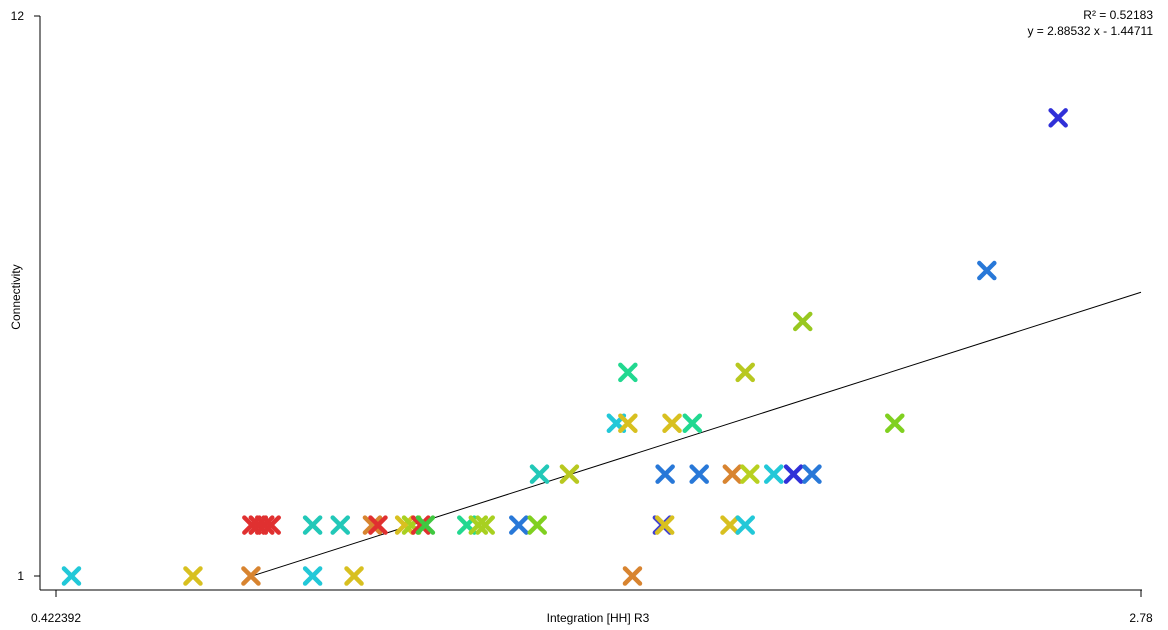 This screenshot has width=1168, height=630. I want to click on y-tick-label-max: 12, so click(18, 16).